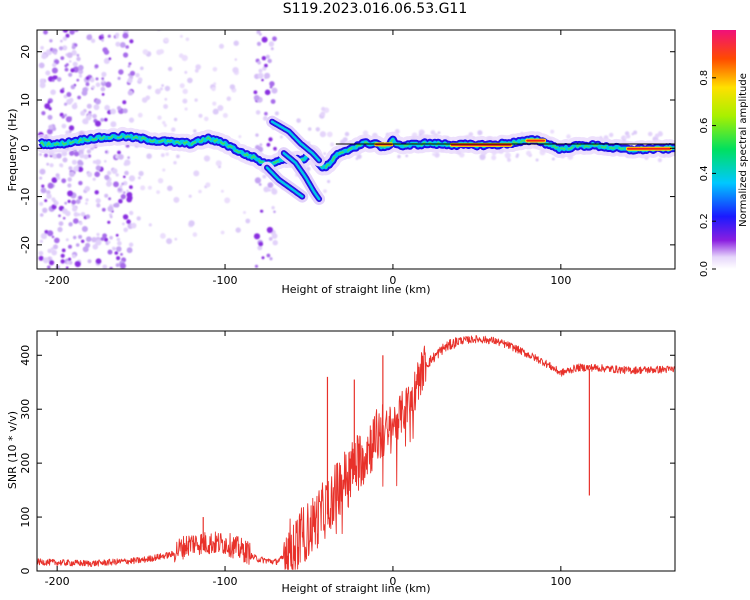 The width and height of the screenshot is (750, 600). What do you see at coordinates (355, 588) in the screenshot?
I see `snr-x-axis-label: Height of straight line (km)` at bounding box center [355, 588].